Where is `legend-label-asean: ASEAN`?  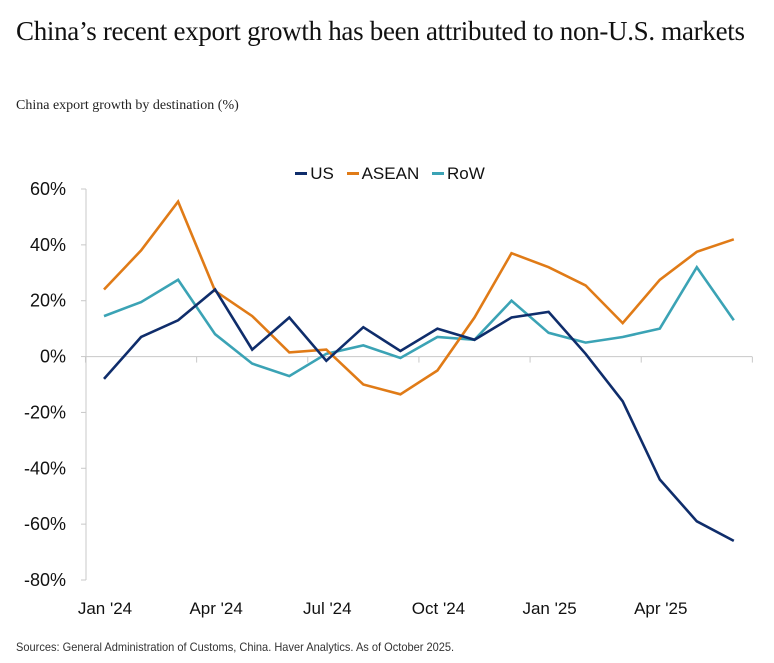
legend-label-asean: ASEAN is located at coordinates (390, 173).